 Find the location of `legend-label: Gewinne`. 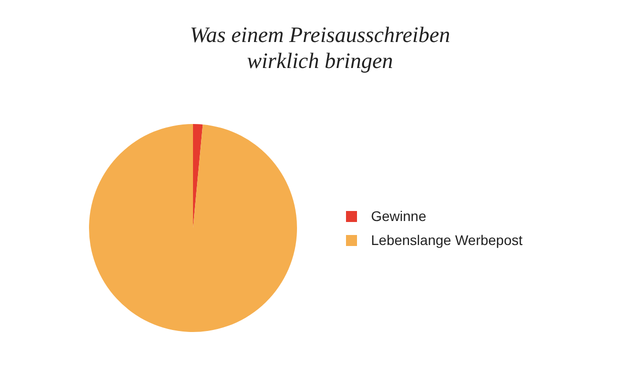

legend-label: Gewinne is located at coordinates (398, 216).